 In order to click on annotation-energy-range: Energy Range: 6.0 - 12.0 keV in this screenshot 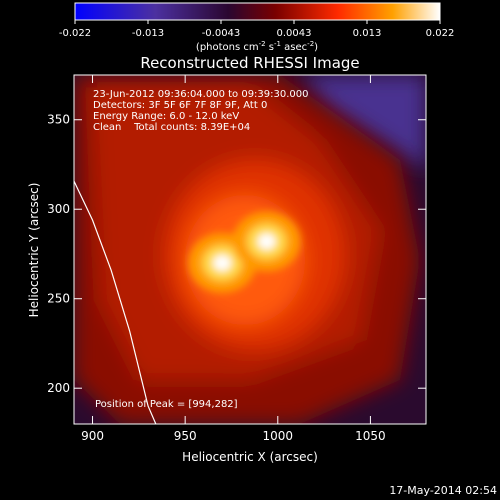, I will do `click(166, 116)`.